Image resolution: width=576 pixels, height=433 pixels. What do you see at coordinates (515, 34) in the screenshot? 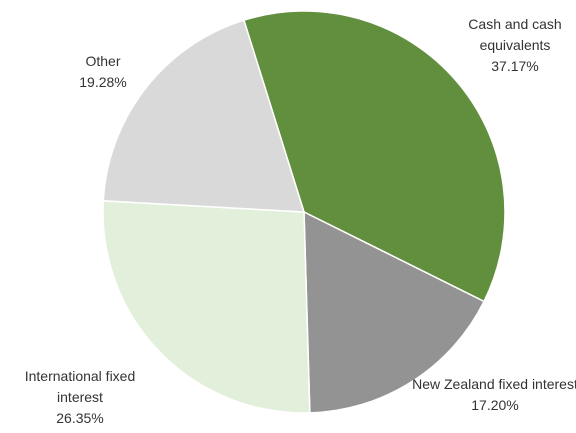
I see `category-label: Cash and cash equivalents` at bounding box center [515, 34].